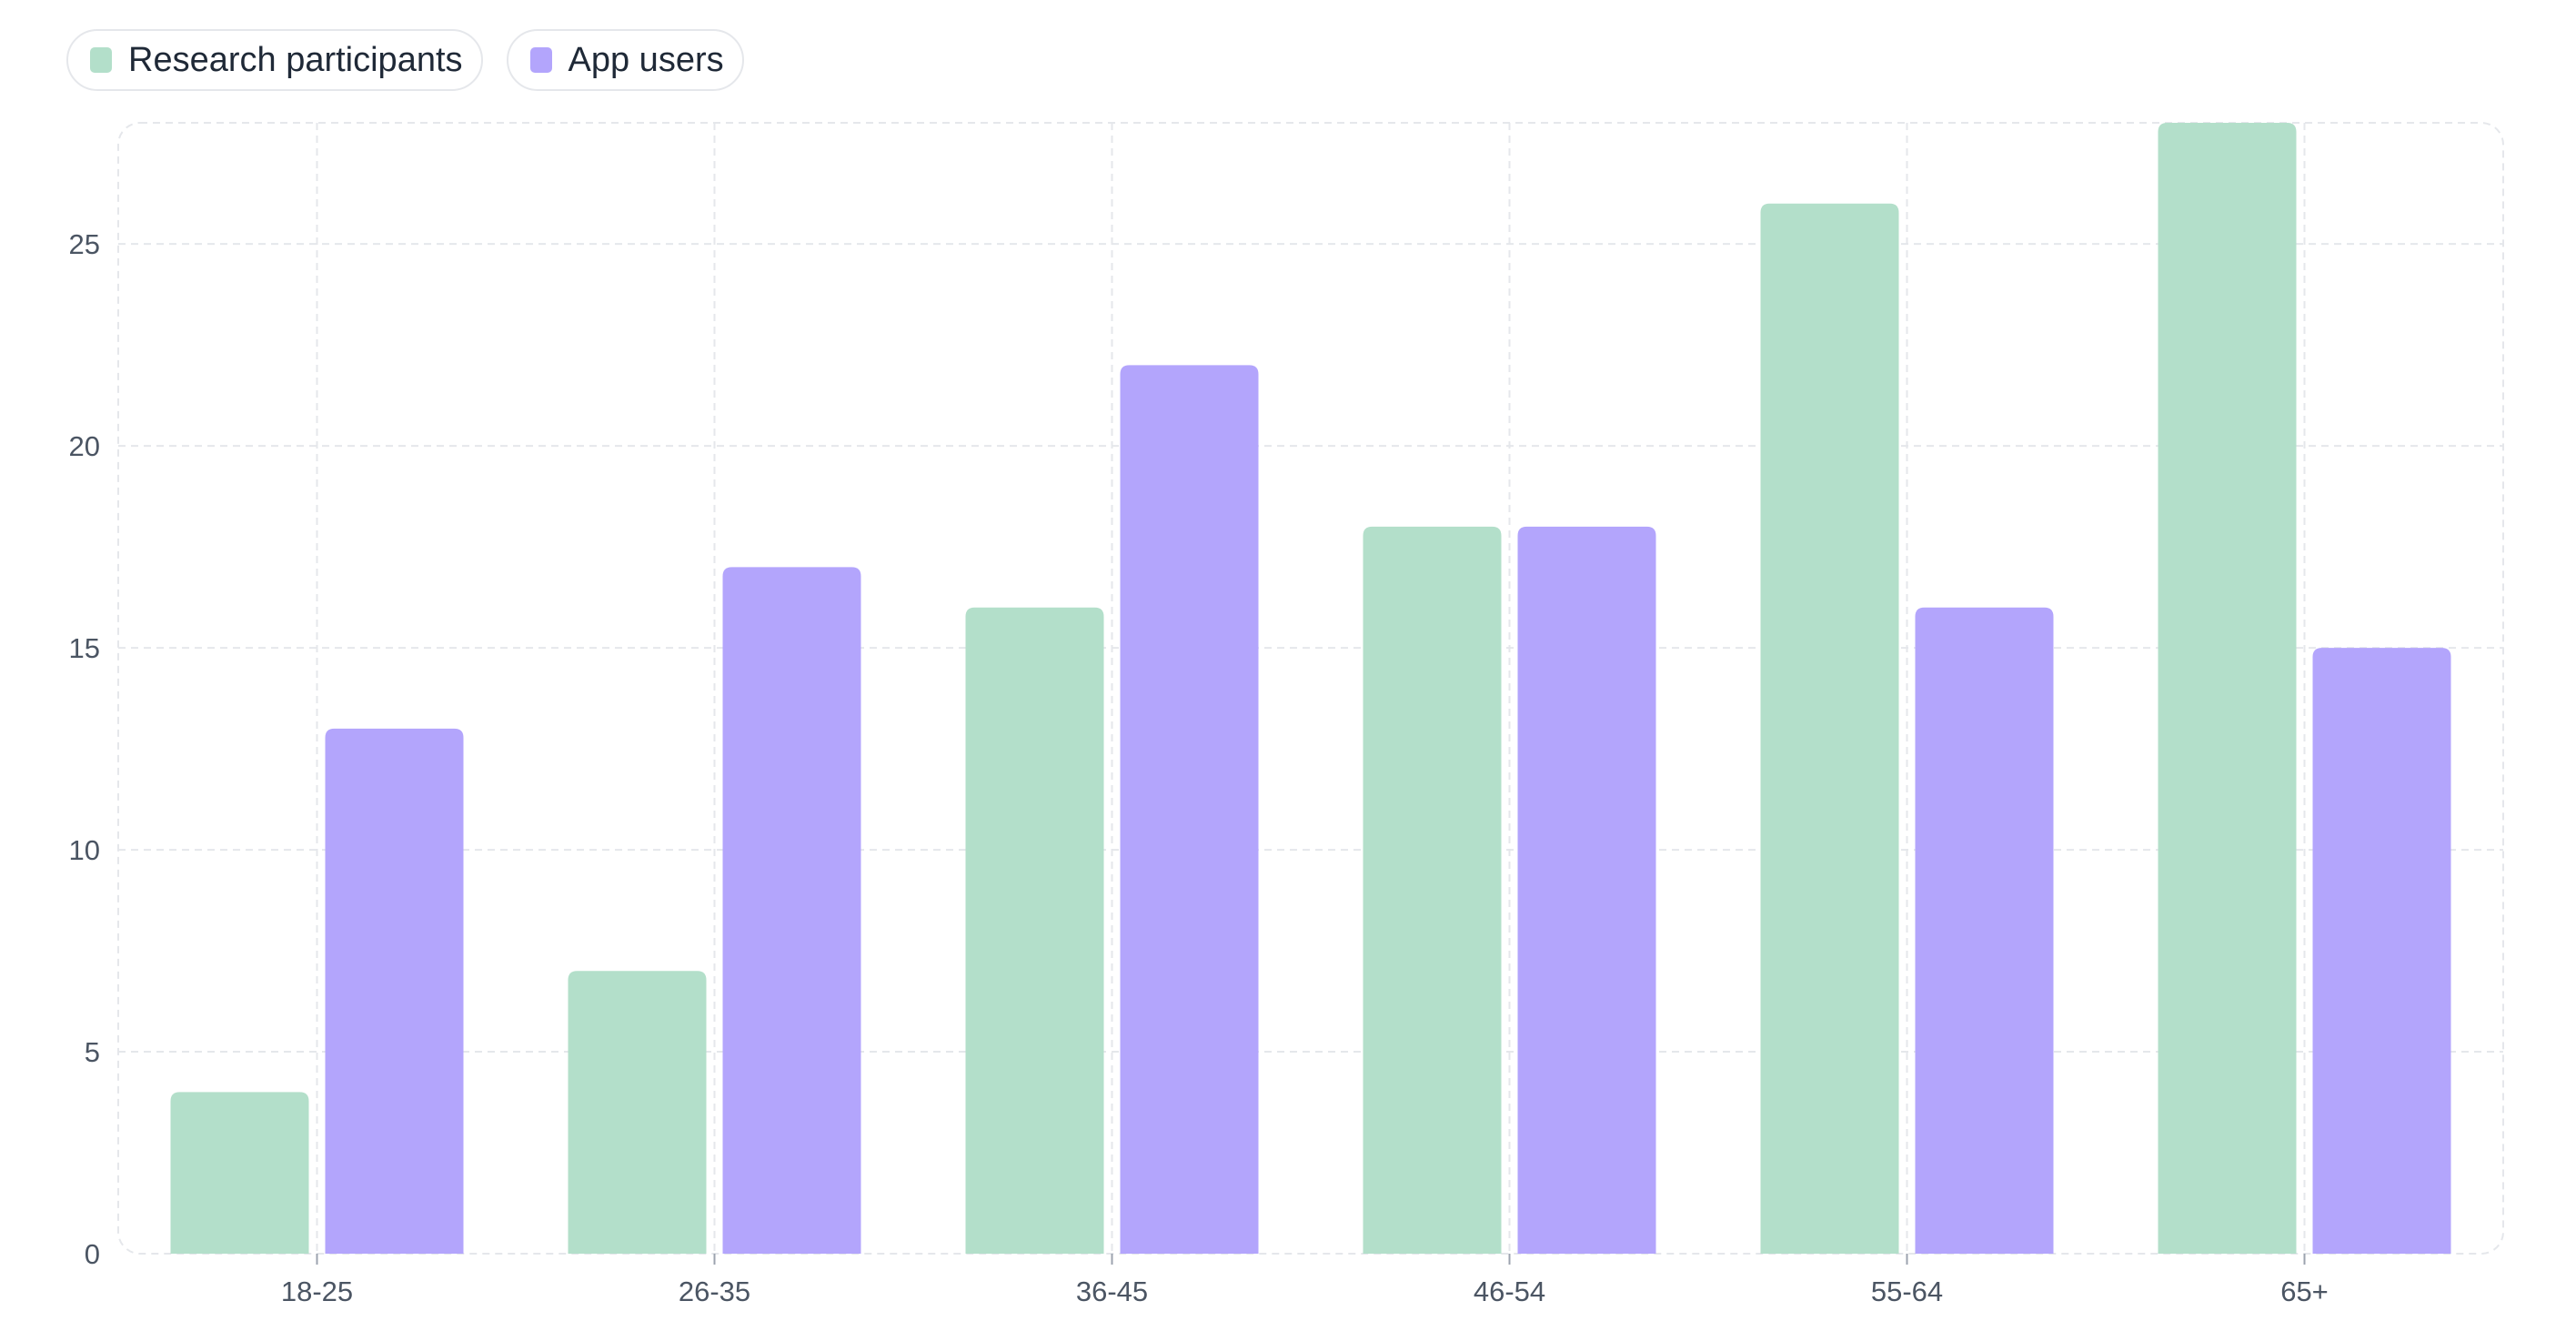 This screenshot has width=2576, height=1321. What do you see at coordinates (92, 1052) in the screenshot?
I see `y-tick-label-5: 5` at bounding box center [92, 1052].